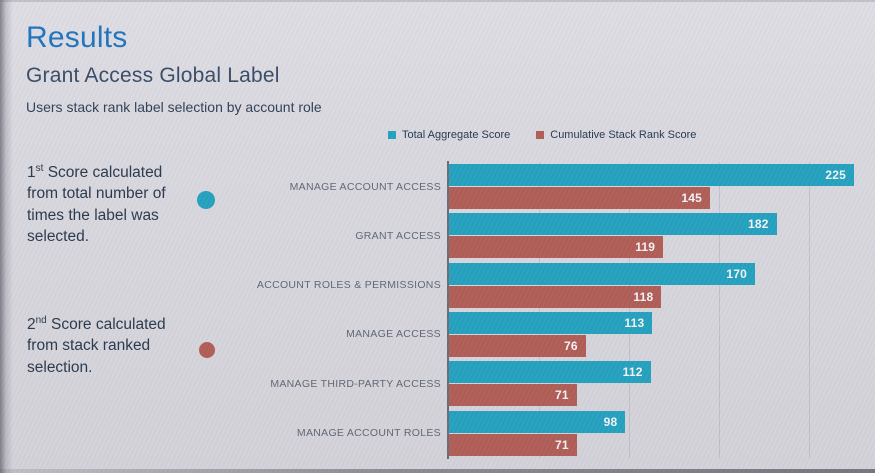 The width and height of the screenshot is (875, 473). I want to click on bar-value-label: 76, so click(571, 345).